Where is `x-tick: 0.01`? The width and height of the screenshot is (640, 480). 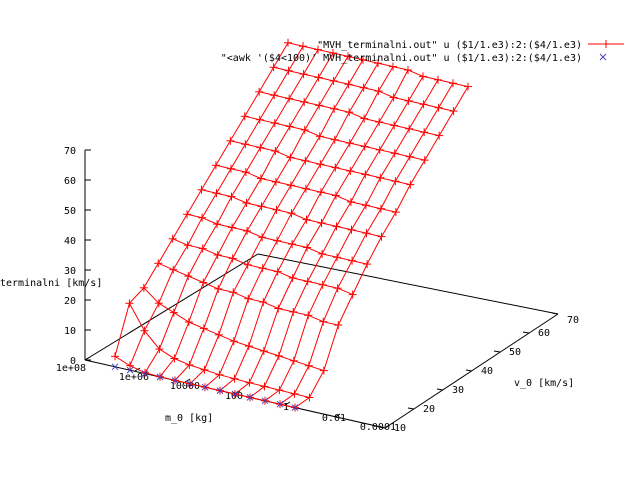
x-tick: 0.01 is located at coordinates (334, 418).